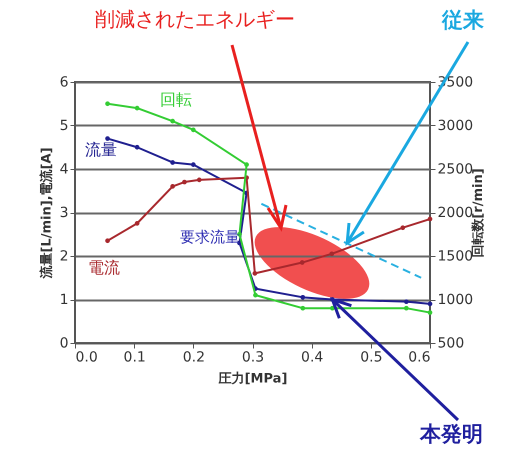 The image size is (518, 450). Describe the element at coordinates (371, 358) in the screenshot. I see `x-tick-label: 0.5` at that location.